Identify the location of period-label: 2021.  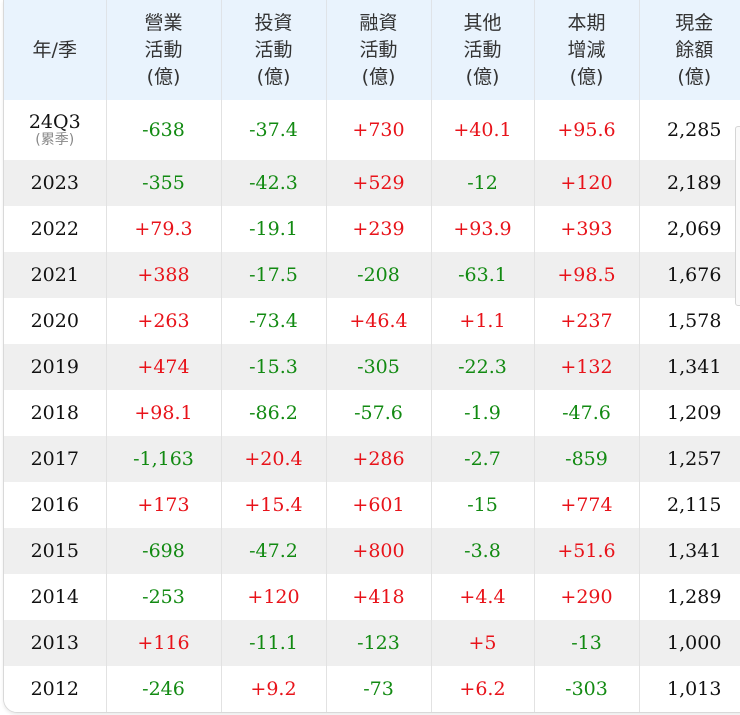
(54, 275).